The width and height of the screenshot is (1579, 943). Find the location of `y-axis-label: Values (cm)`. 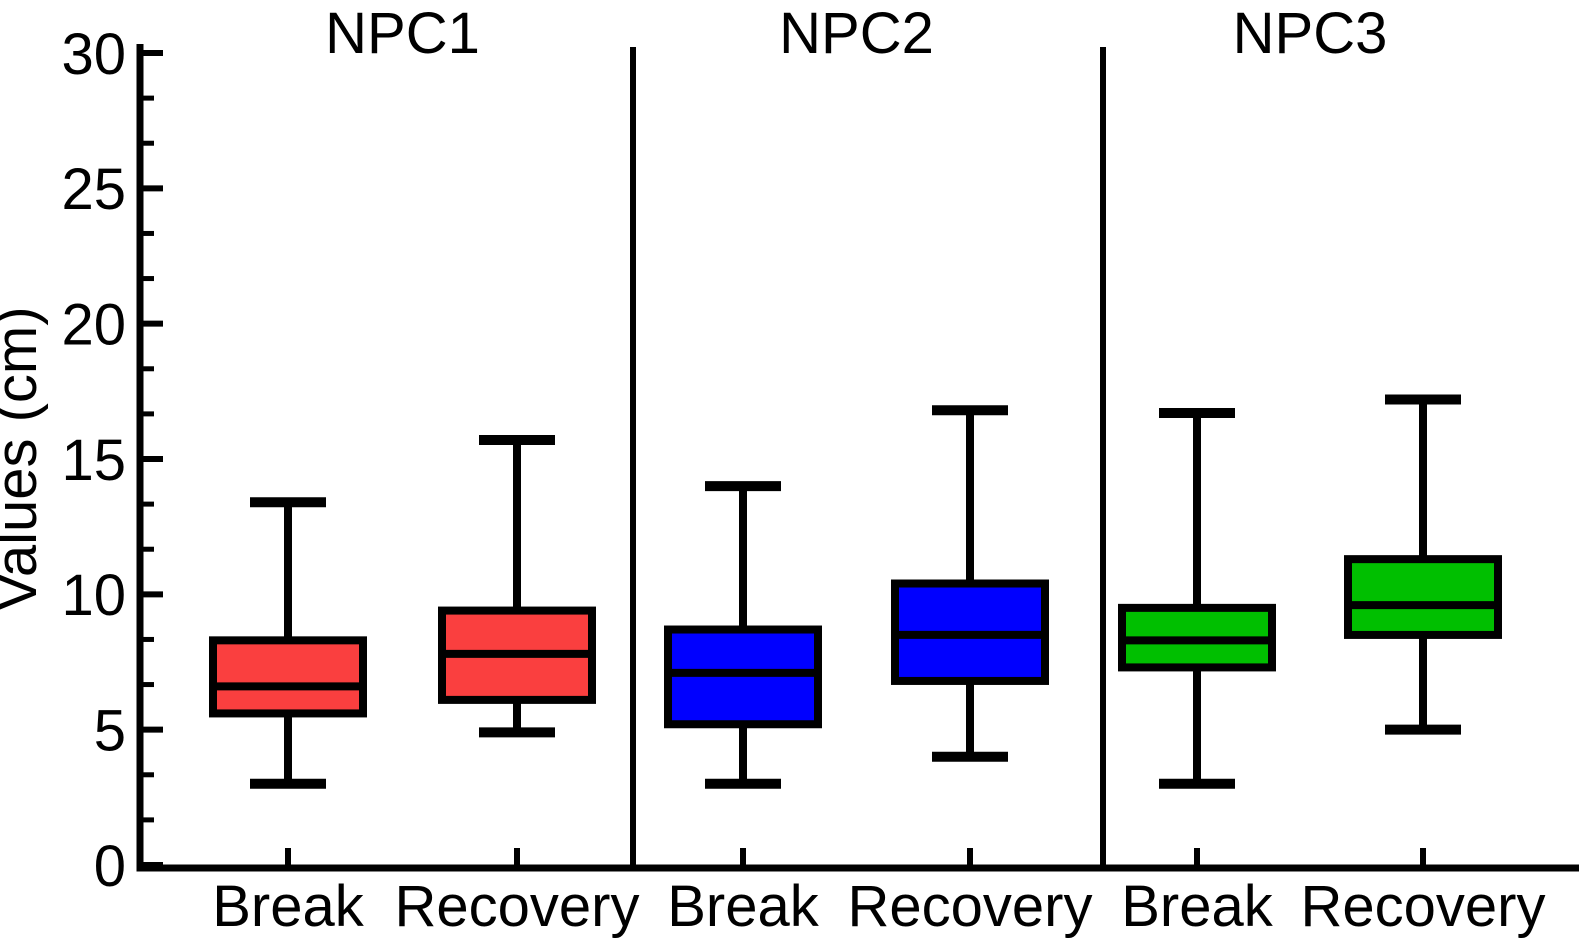

y-axis-label: Values (cm) is located at coordinates (24, 458).